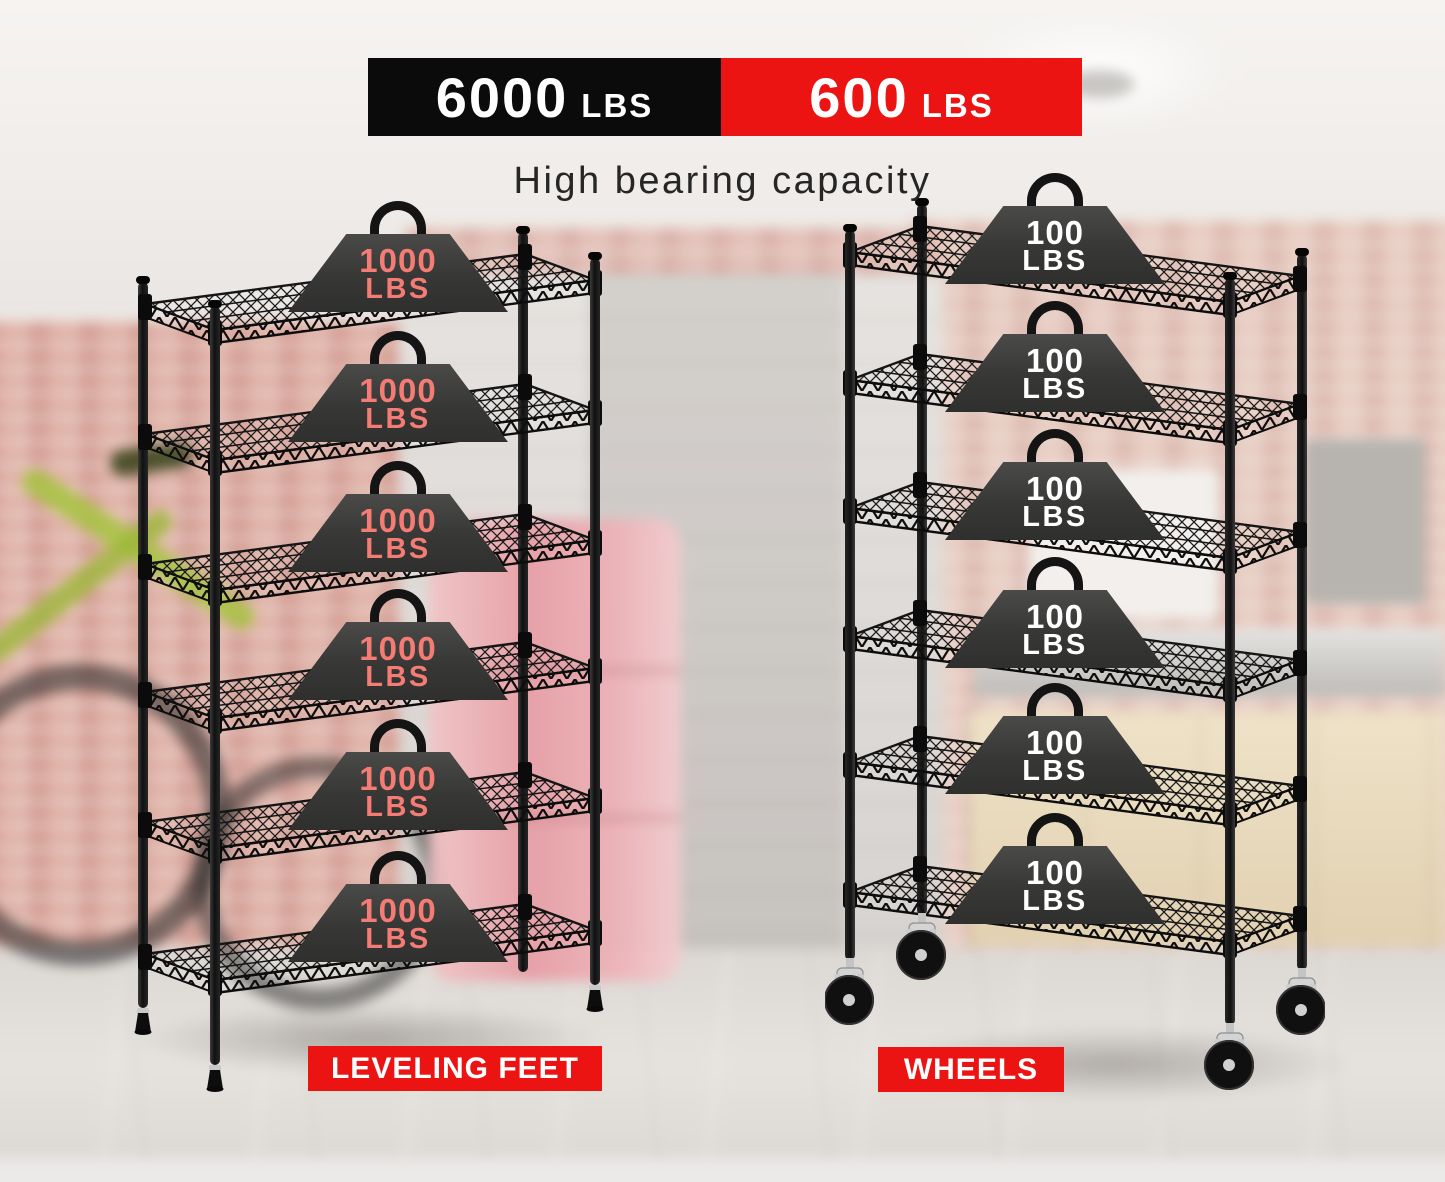 The image size is (1445, 1182). What do you see at coordinates (957, 105) in the screenshot?
I see `capacity-unit-right: LBS` at bounding box center [957, 105].